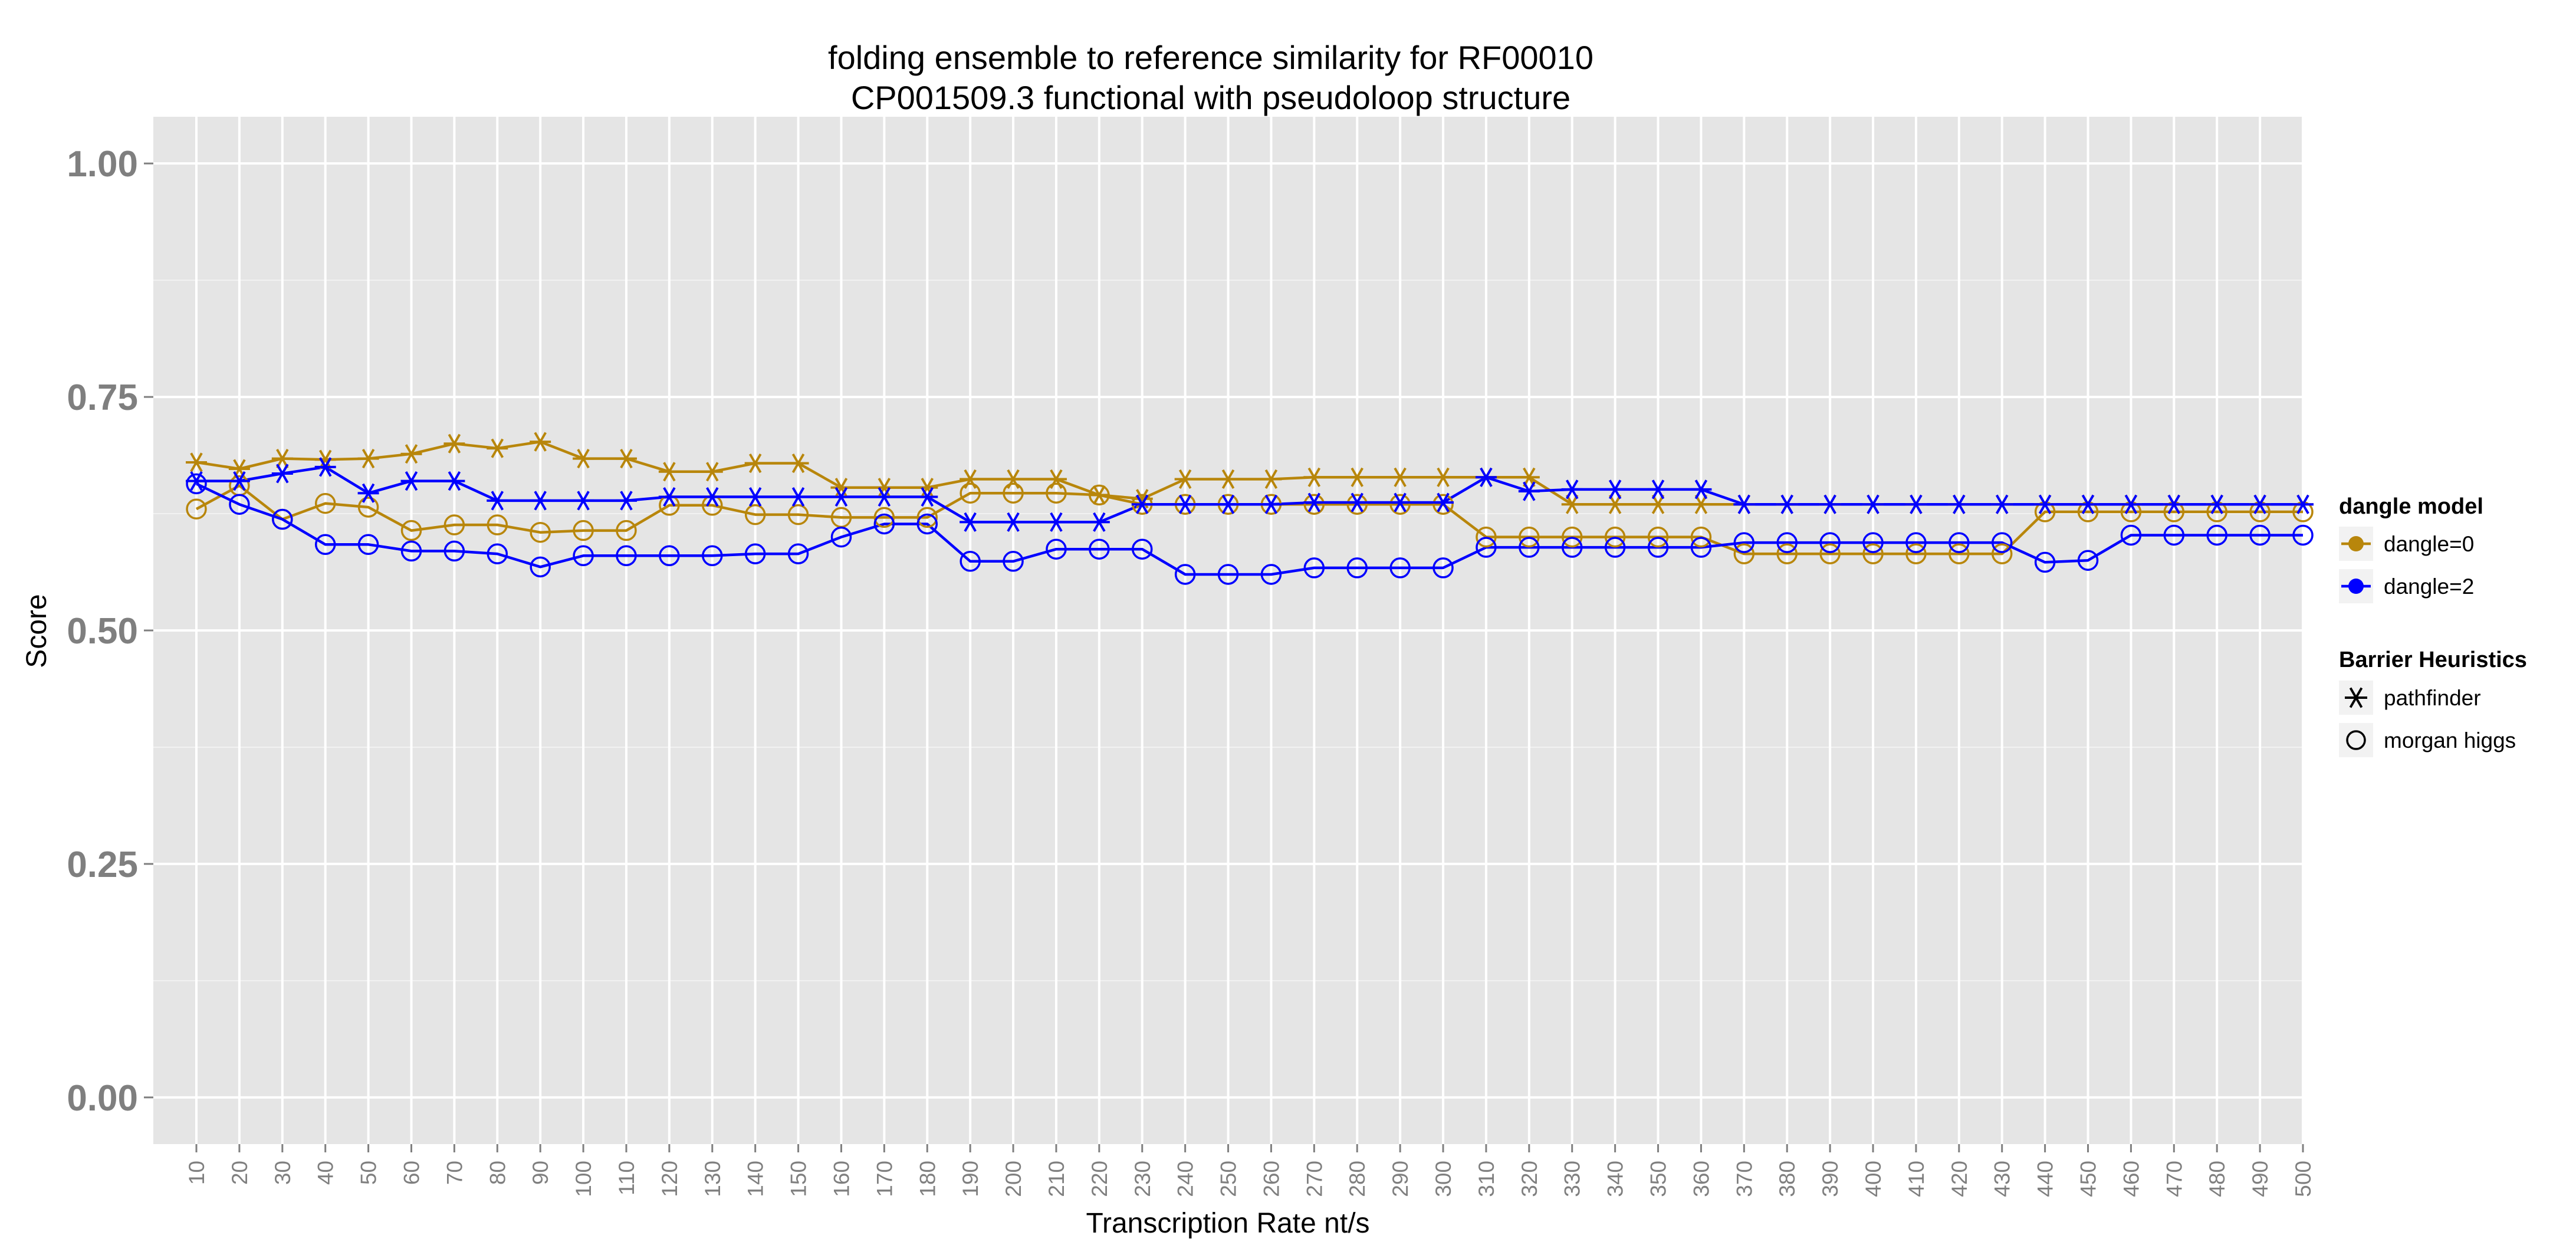 Image resolution: width=2576 pixels, height=1242 pixels. I want to click on legend-shape-label: morgan higgs, so click(2450, 740).